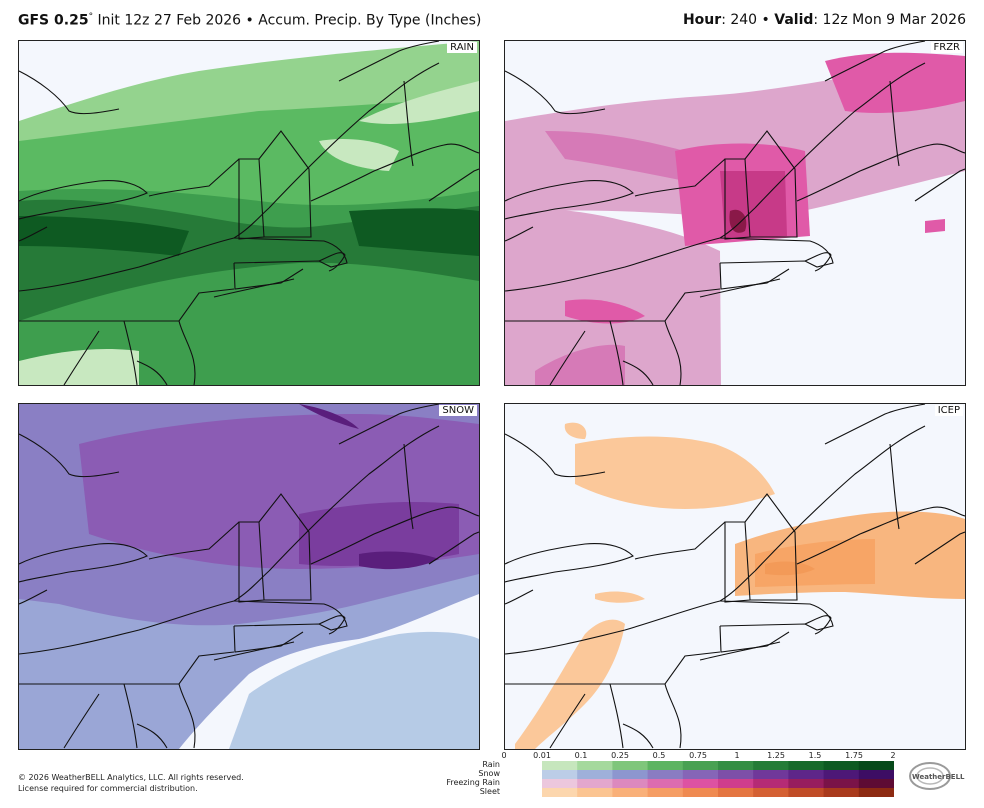  What do you see at coordinates (815, 755) in the screenshot?
I see `legend-tick-label: 1.5` at bounding box center [815, 755].